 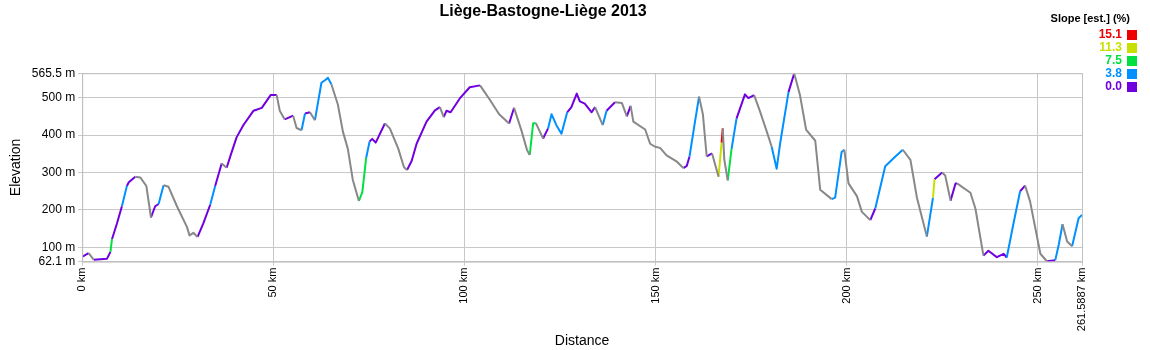 What do you see at coordinates (81, 279) in the screenshot?
I see `x-tick-label: 0 km` at bounding box center [81, 279].